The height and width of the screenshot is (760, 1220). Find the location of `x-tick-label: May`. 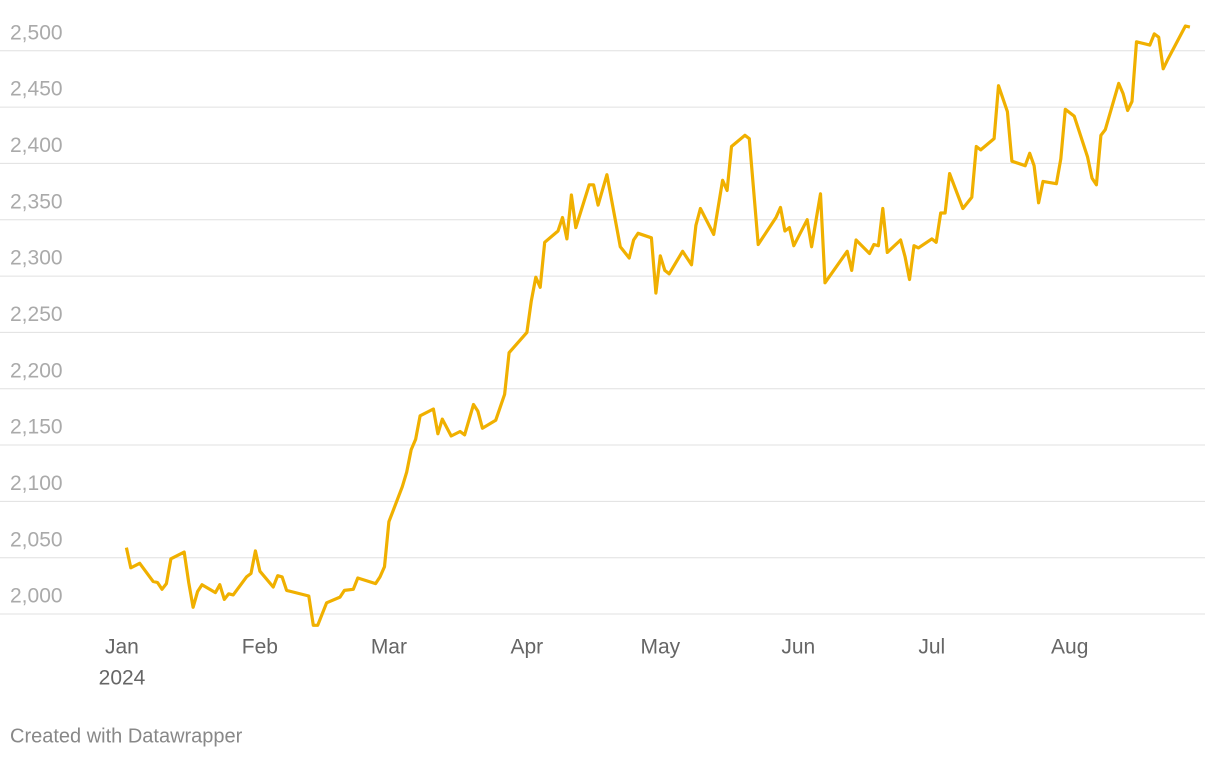

x-tick-label: May is located at coordinates (661, 647).